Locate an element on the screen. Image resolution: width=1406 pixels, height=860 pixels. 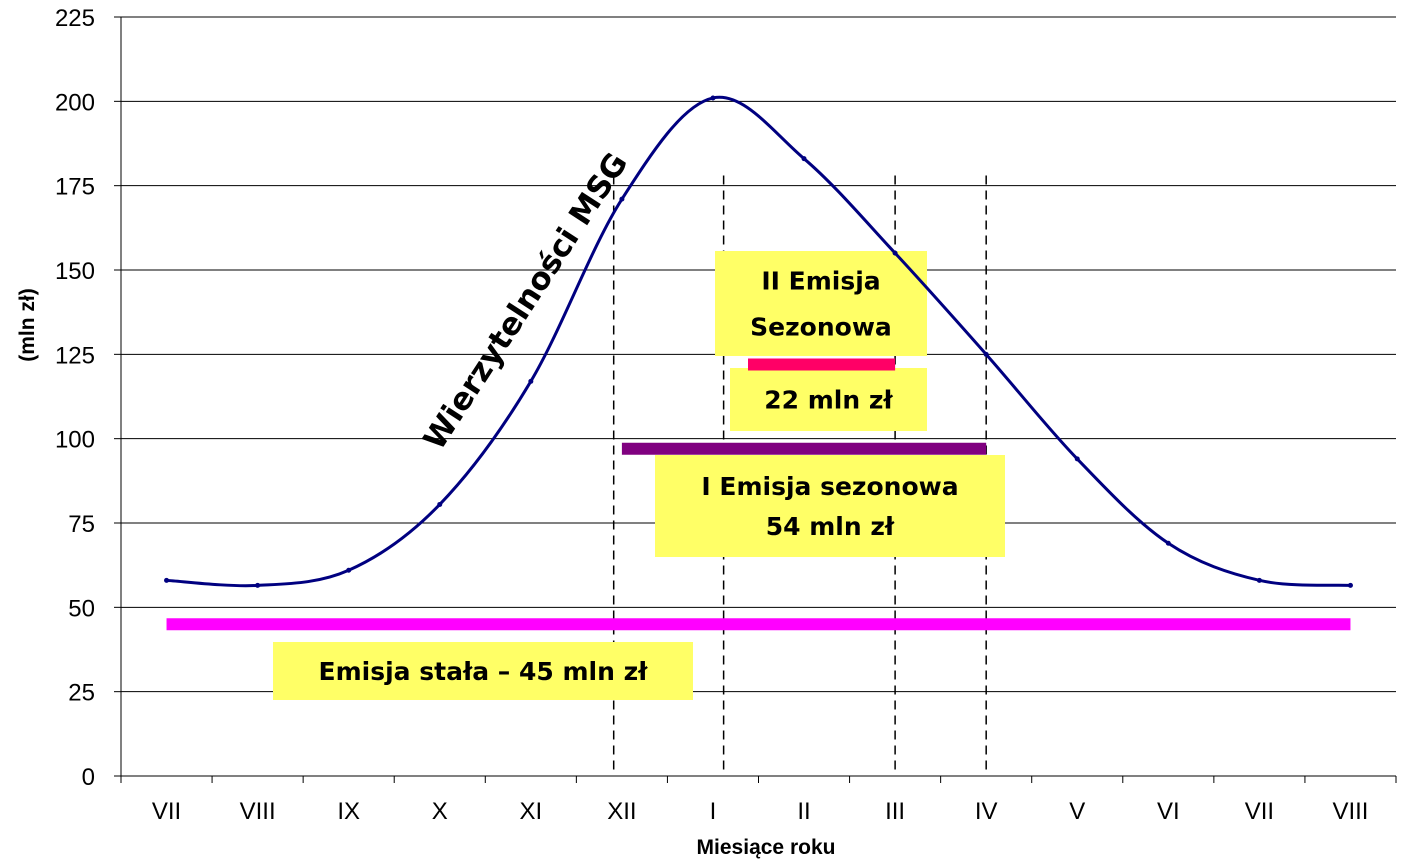
y-tick-label: 75 is located at coordinates (81, 524).